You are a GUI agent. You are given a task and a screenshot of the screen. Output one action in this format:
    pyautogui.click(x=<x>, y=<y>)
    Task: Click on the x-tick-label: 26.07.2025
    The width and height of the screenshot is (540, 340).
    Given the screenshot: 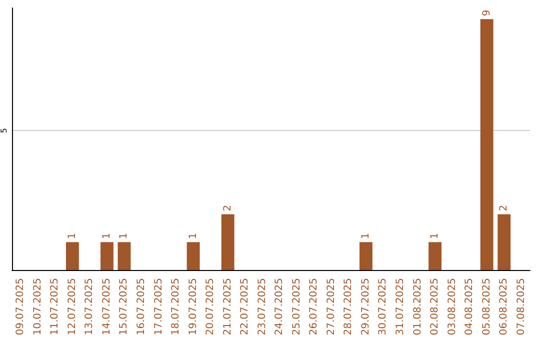 What is the action you would take?
    pyautogui.click(x=314, y=307)
    